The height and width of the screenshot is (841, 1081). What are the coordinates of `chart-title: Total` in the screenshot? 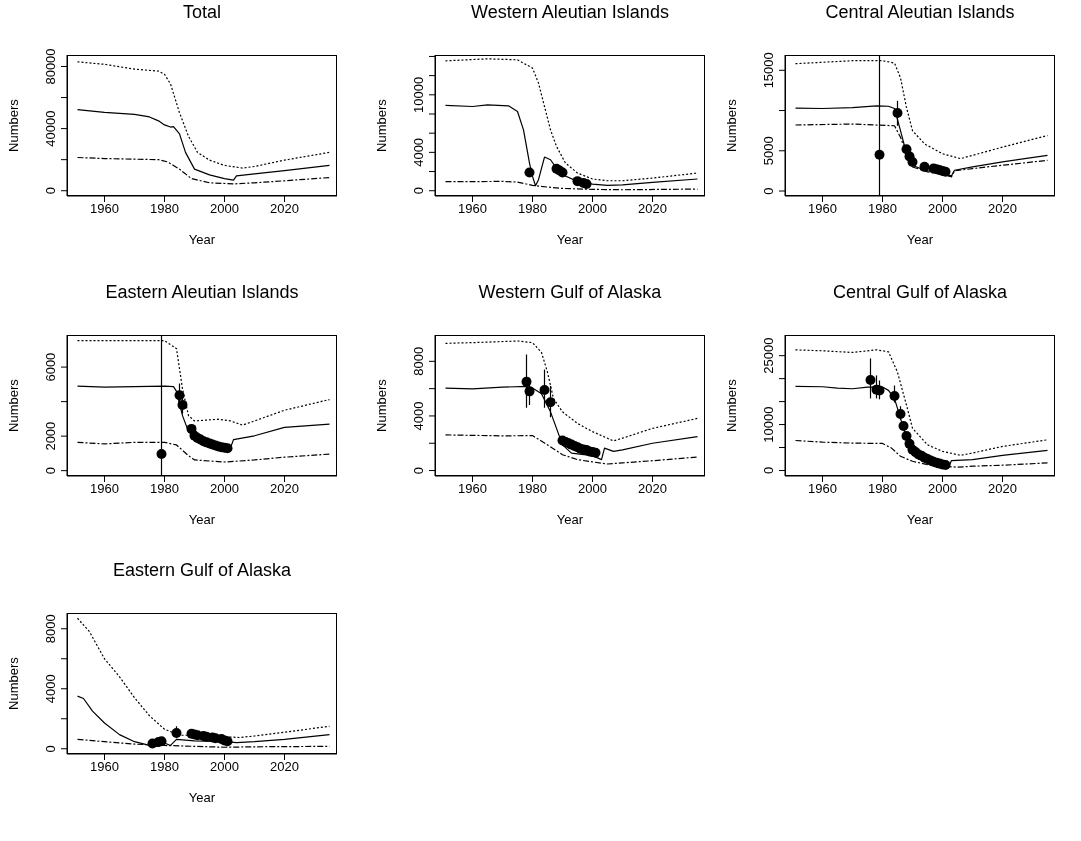 It's located at (202, 12).